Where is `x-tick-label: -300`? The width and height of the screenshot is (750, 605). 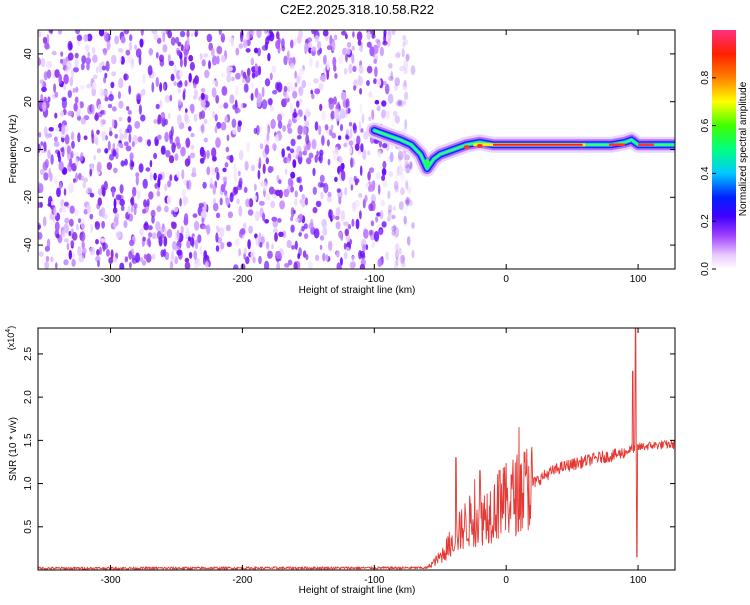
x-tick-label: -300 is located at coordinates (111, 580).